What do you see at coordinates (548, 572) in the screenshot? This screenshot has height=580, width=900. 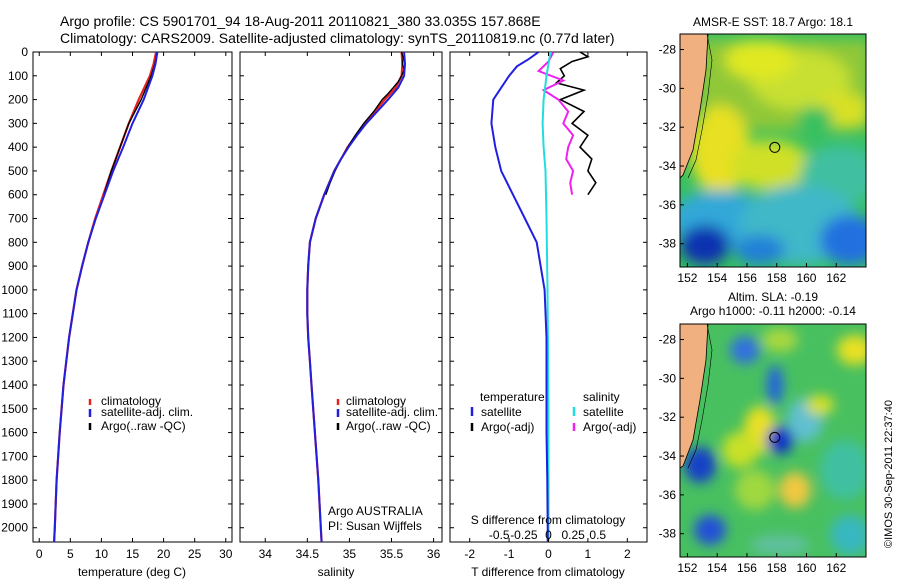 I see `difference-xlabel: T difference from climatology` at bounding box center [548, 572].